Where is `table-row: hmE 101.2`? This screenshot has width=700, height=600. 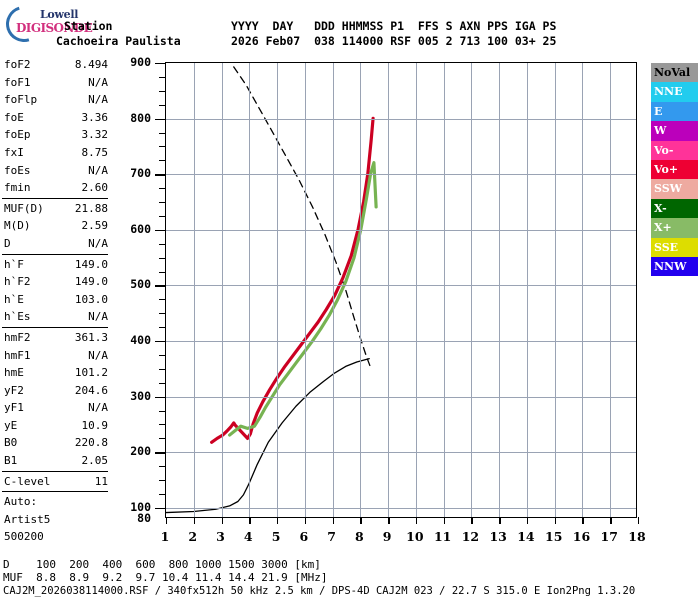 table-row: hmE 101.2 is located at coordinates (56, 373).